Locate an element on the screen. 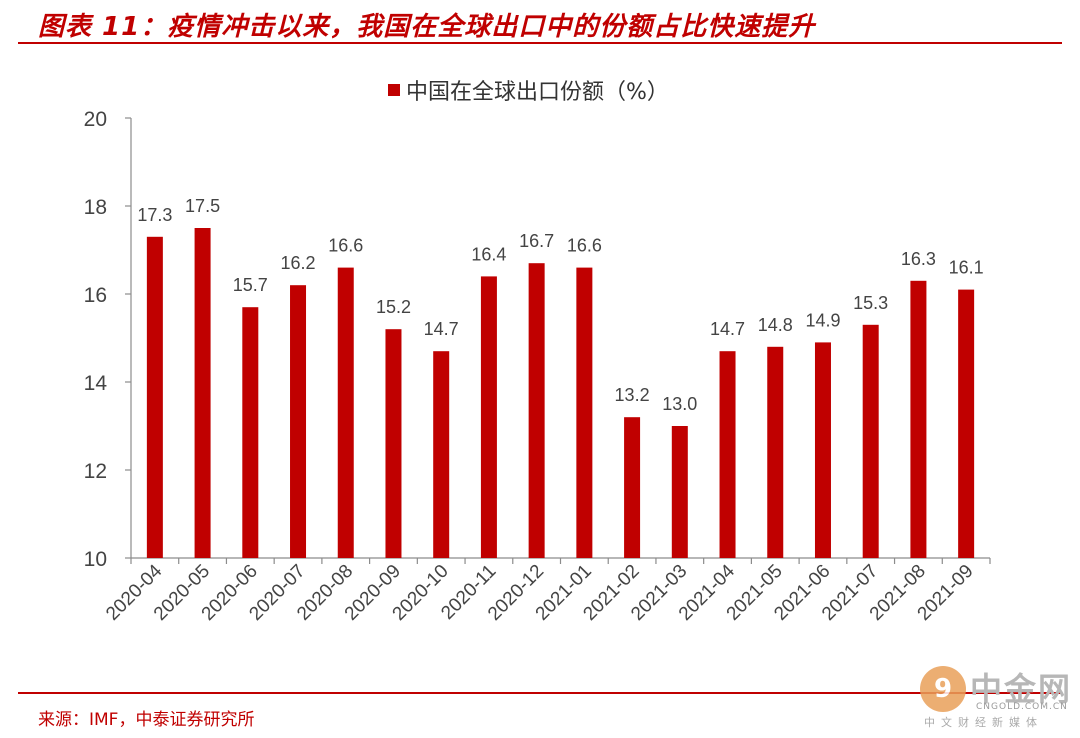  data-label: 15.2 is located at coordinates (393, 307).